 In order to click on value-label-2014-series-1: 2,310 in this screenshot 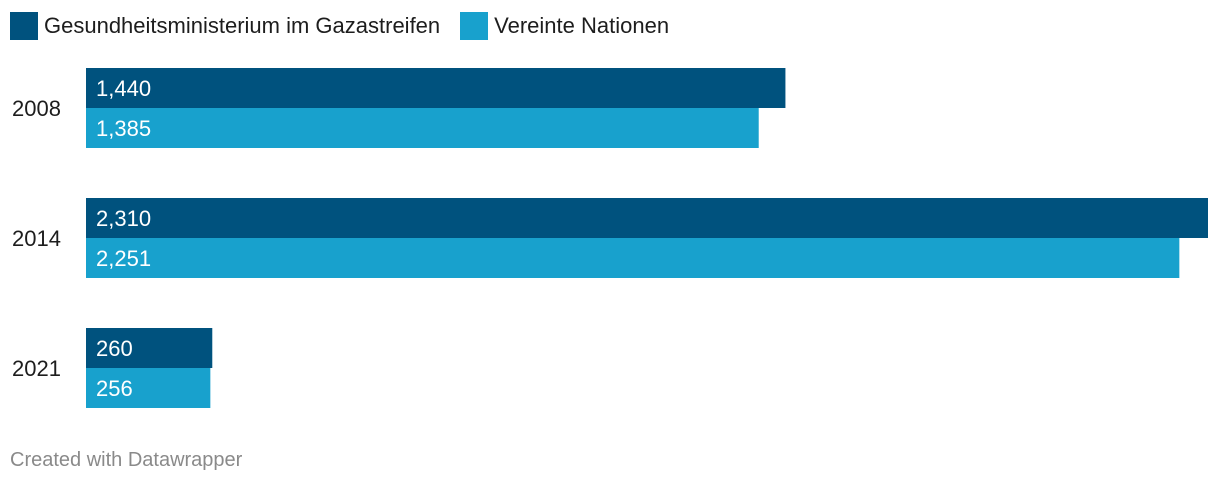, I will do `click(123, 218)`.